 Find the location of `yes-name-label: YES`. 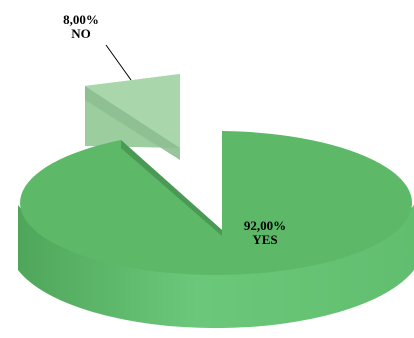

yes-name-label: YES is located at coordinates (264, 239).